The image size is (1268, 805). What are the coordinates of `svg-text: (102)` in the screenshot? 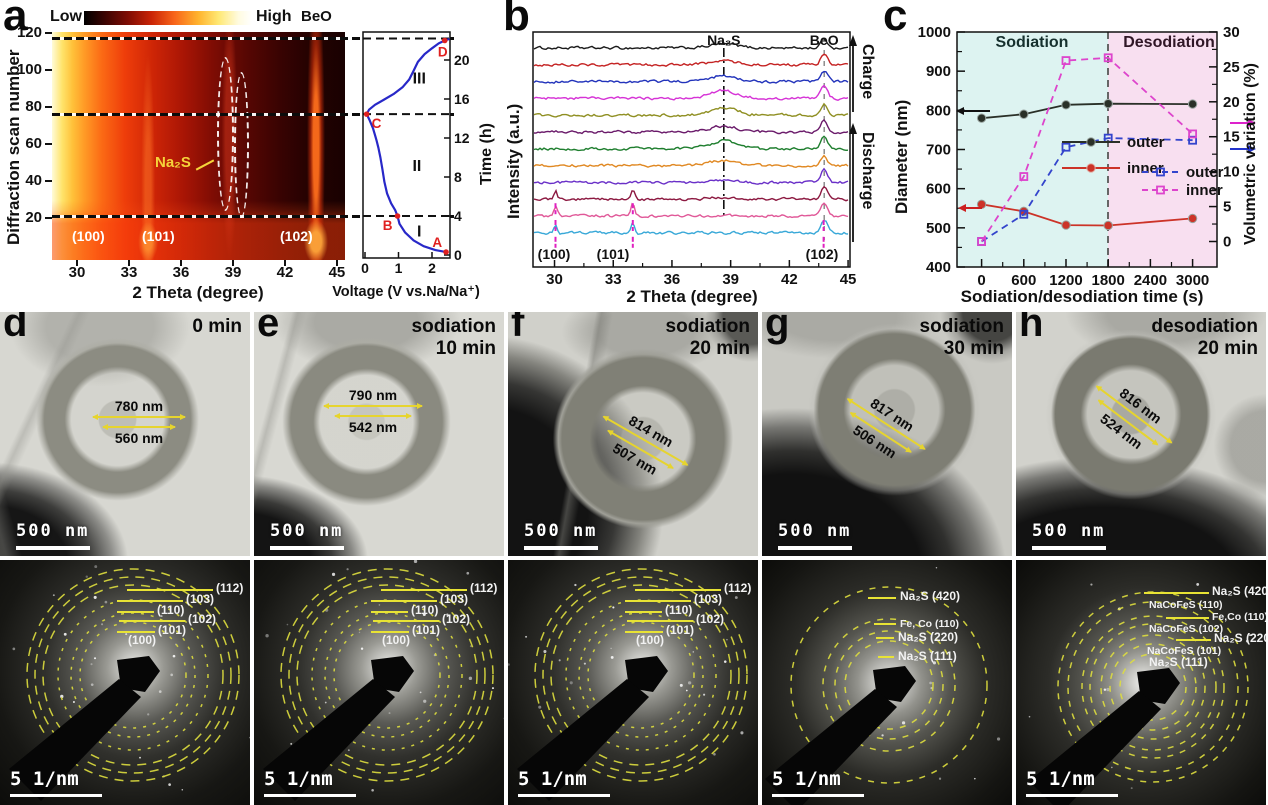 It's located at (456, 619).